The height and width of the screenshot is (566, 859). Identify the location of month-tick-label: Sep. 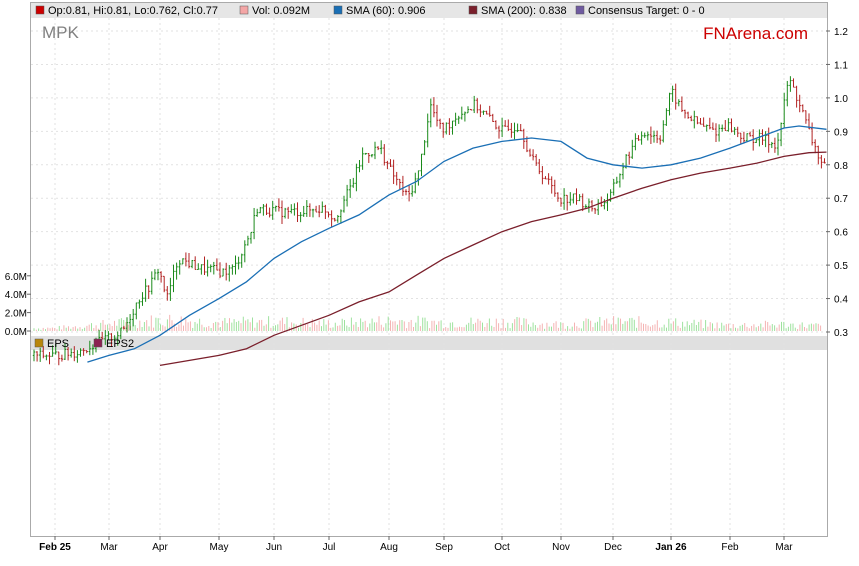
(444, 547).